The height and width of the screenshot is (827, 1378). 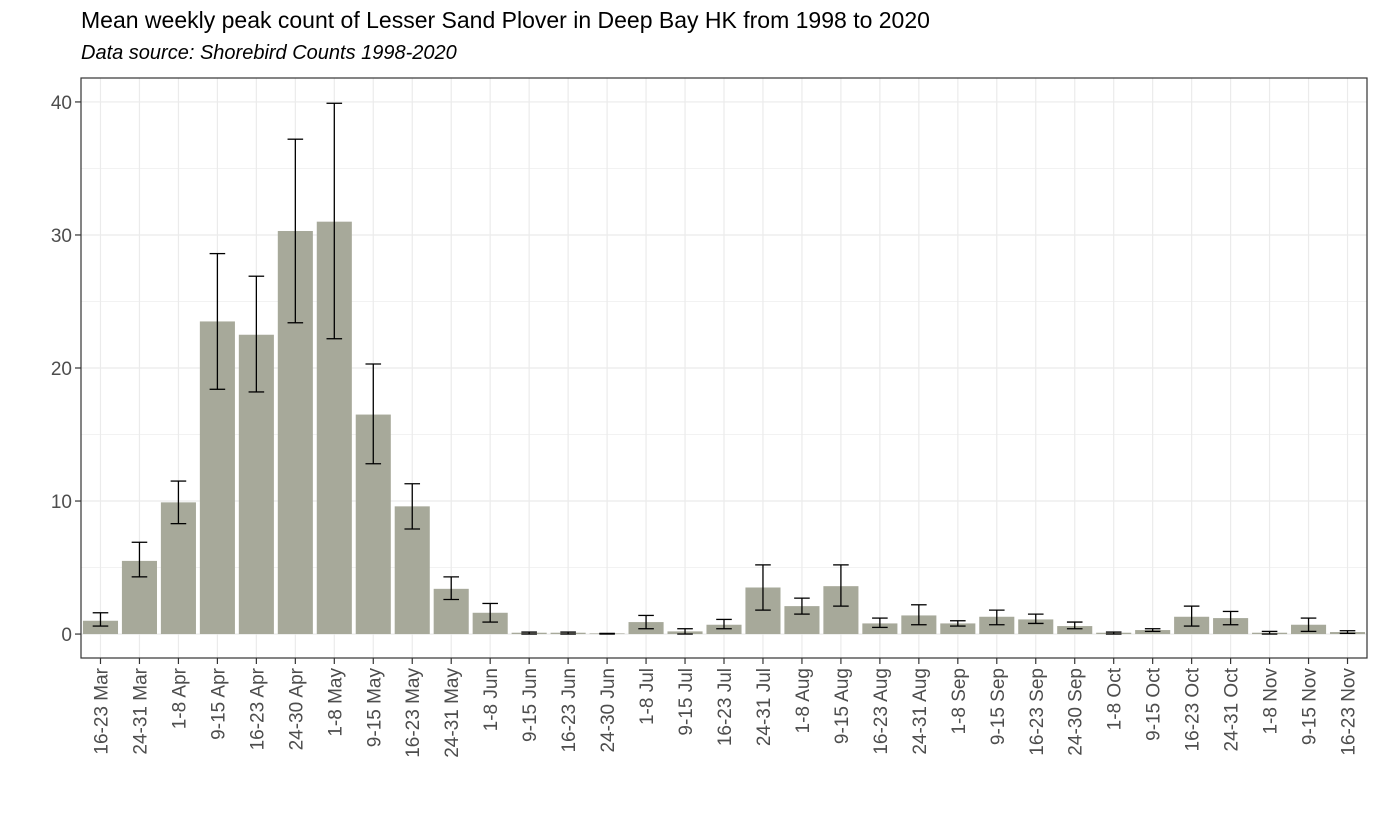 I want to click on x-tick-label: 16-23 Oct, so click(x=1193, y=709).